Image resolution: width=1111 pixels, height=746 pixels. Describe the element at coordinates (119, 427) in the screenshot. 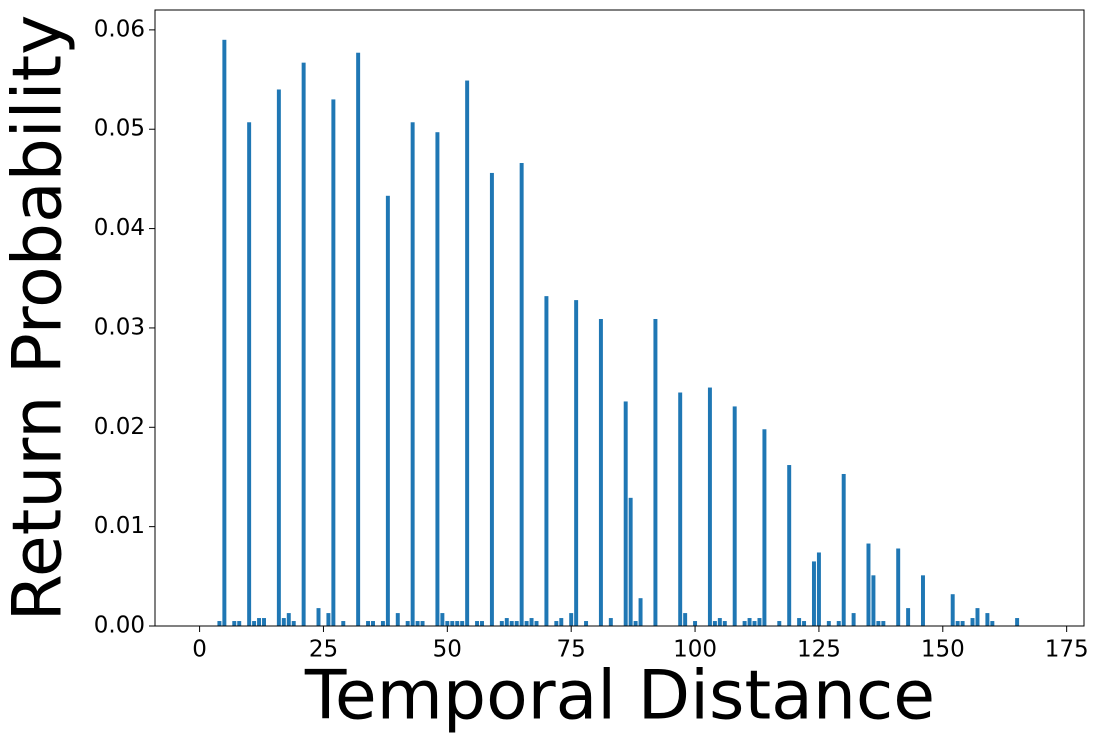

I see `y-tick-label: 0.02` at that location.